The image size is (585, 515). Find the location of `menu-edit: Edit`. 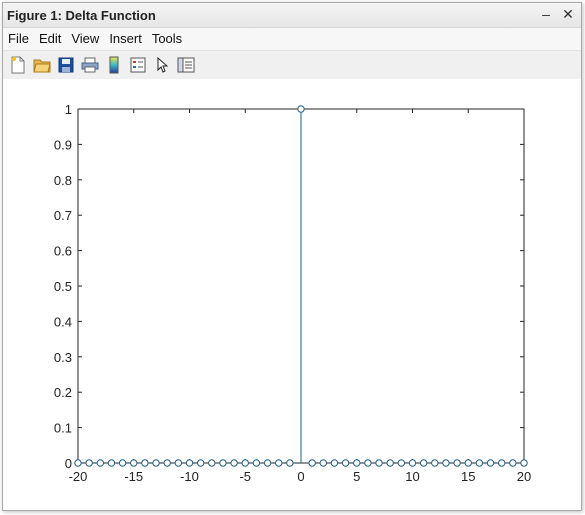

menu-edit: Edit is located at coordinates (50, 38).